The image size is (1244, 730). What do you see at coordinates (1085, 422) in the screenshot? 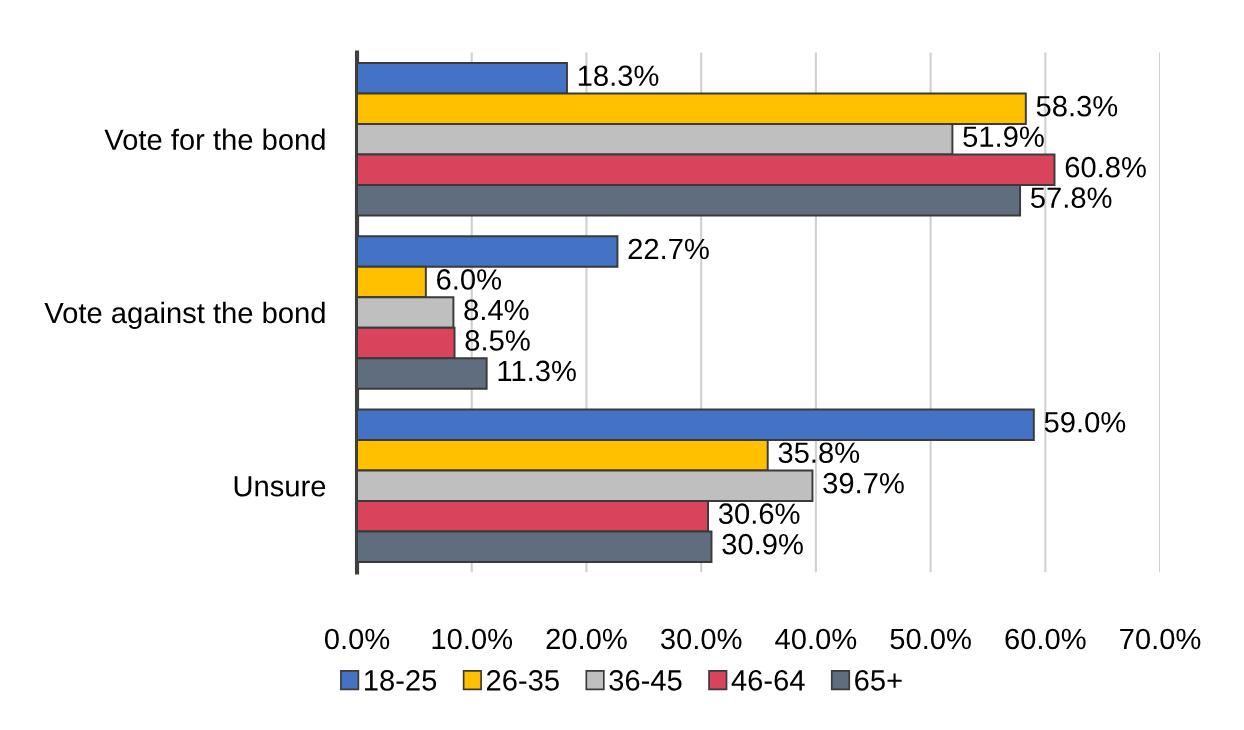
I see `data-label: 59.0%` at bounding box center [1085, 422].